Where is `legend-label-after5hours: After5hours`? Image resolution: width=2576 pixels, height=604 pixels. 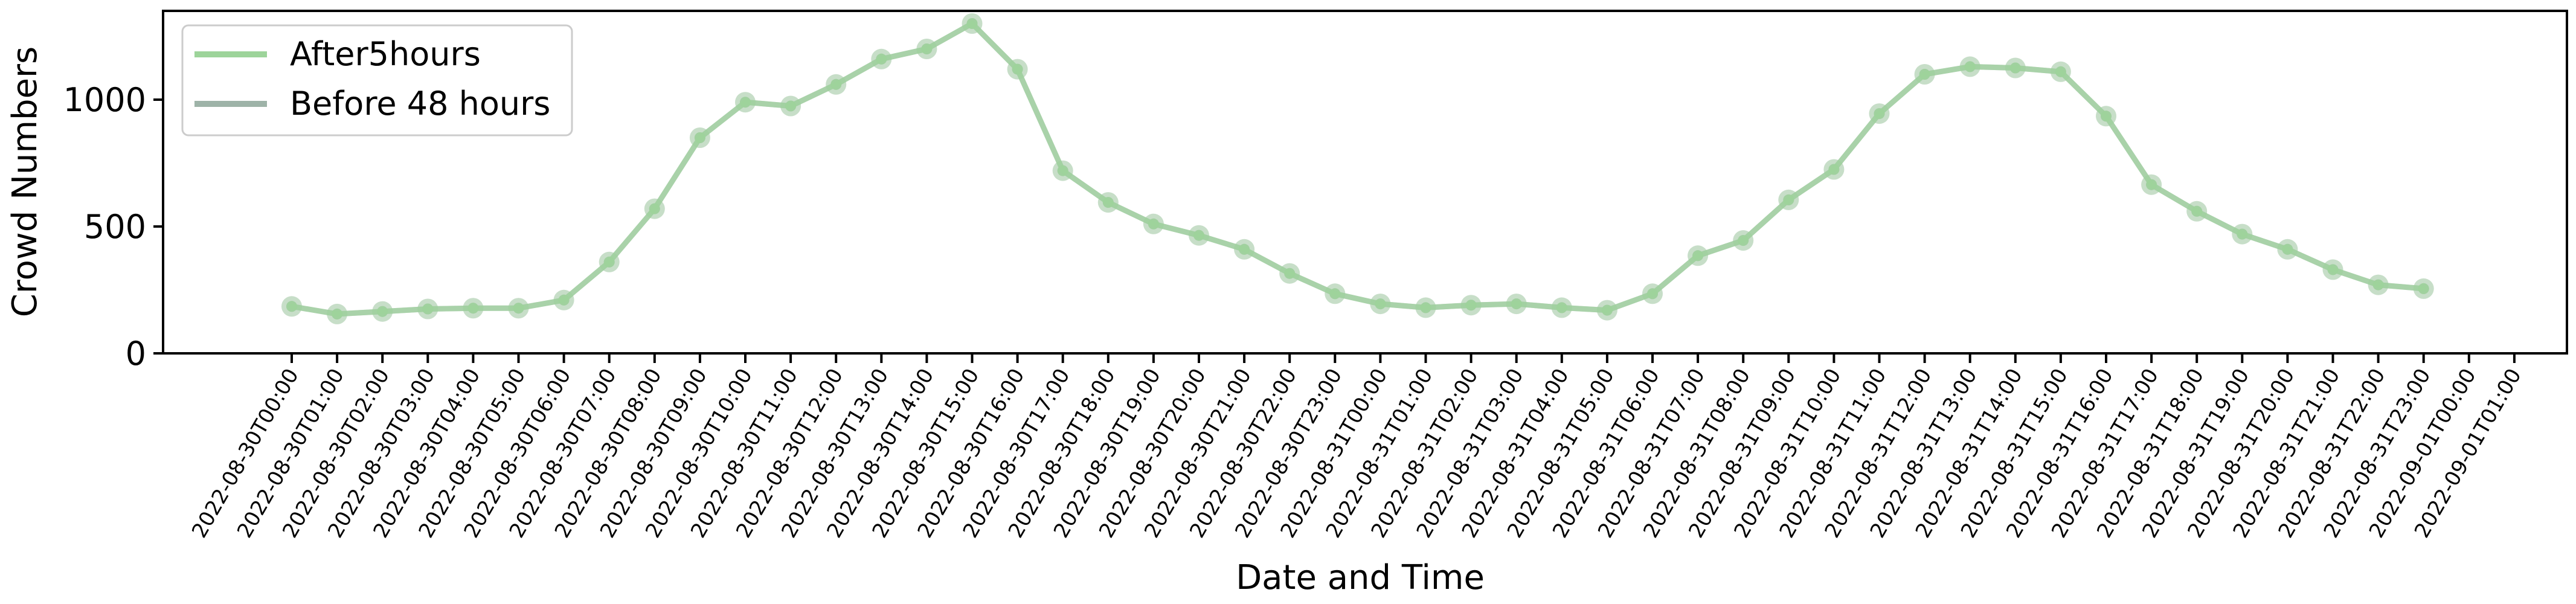 legend-label-after5hours: After5hours is located at coordinates (385, 54).